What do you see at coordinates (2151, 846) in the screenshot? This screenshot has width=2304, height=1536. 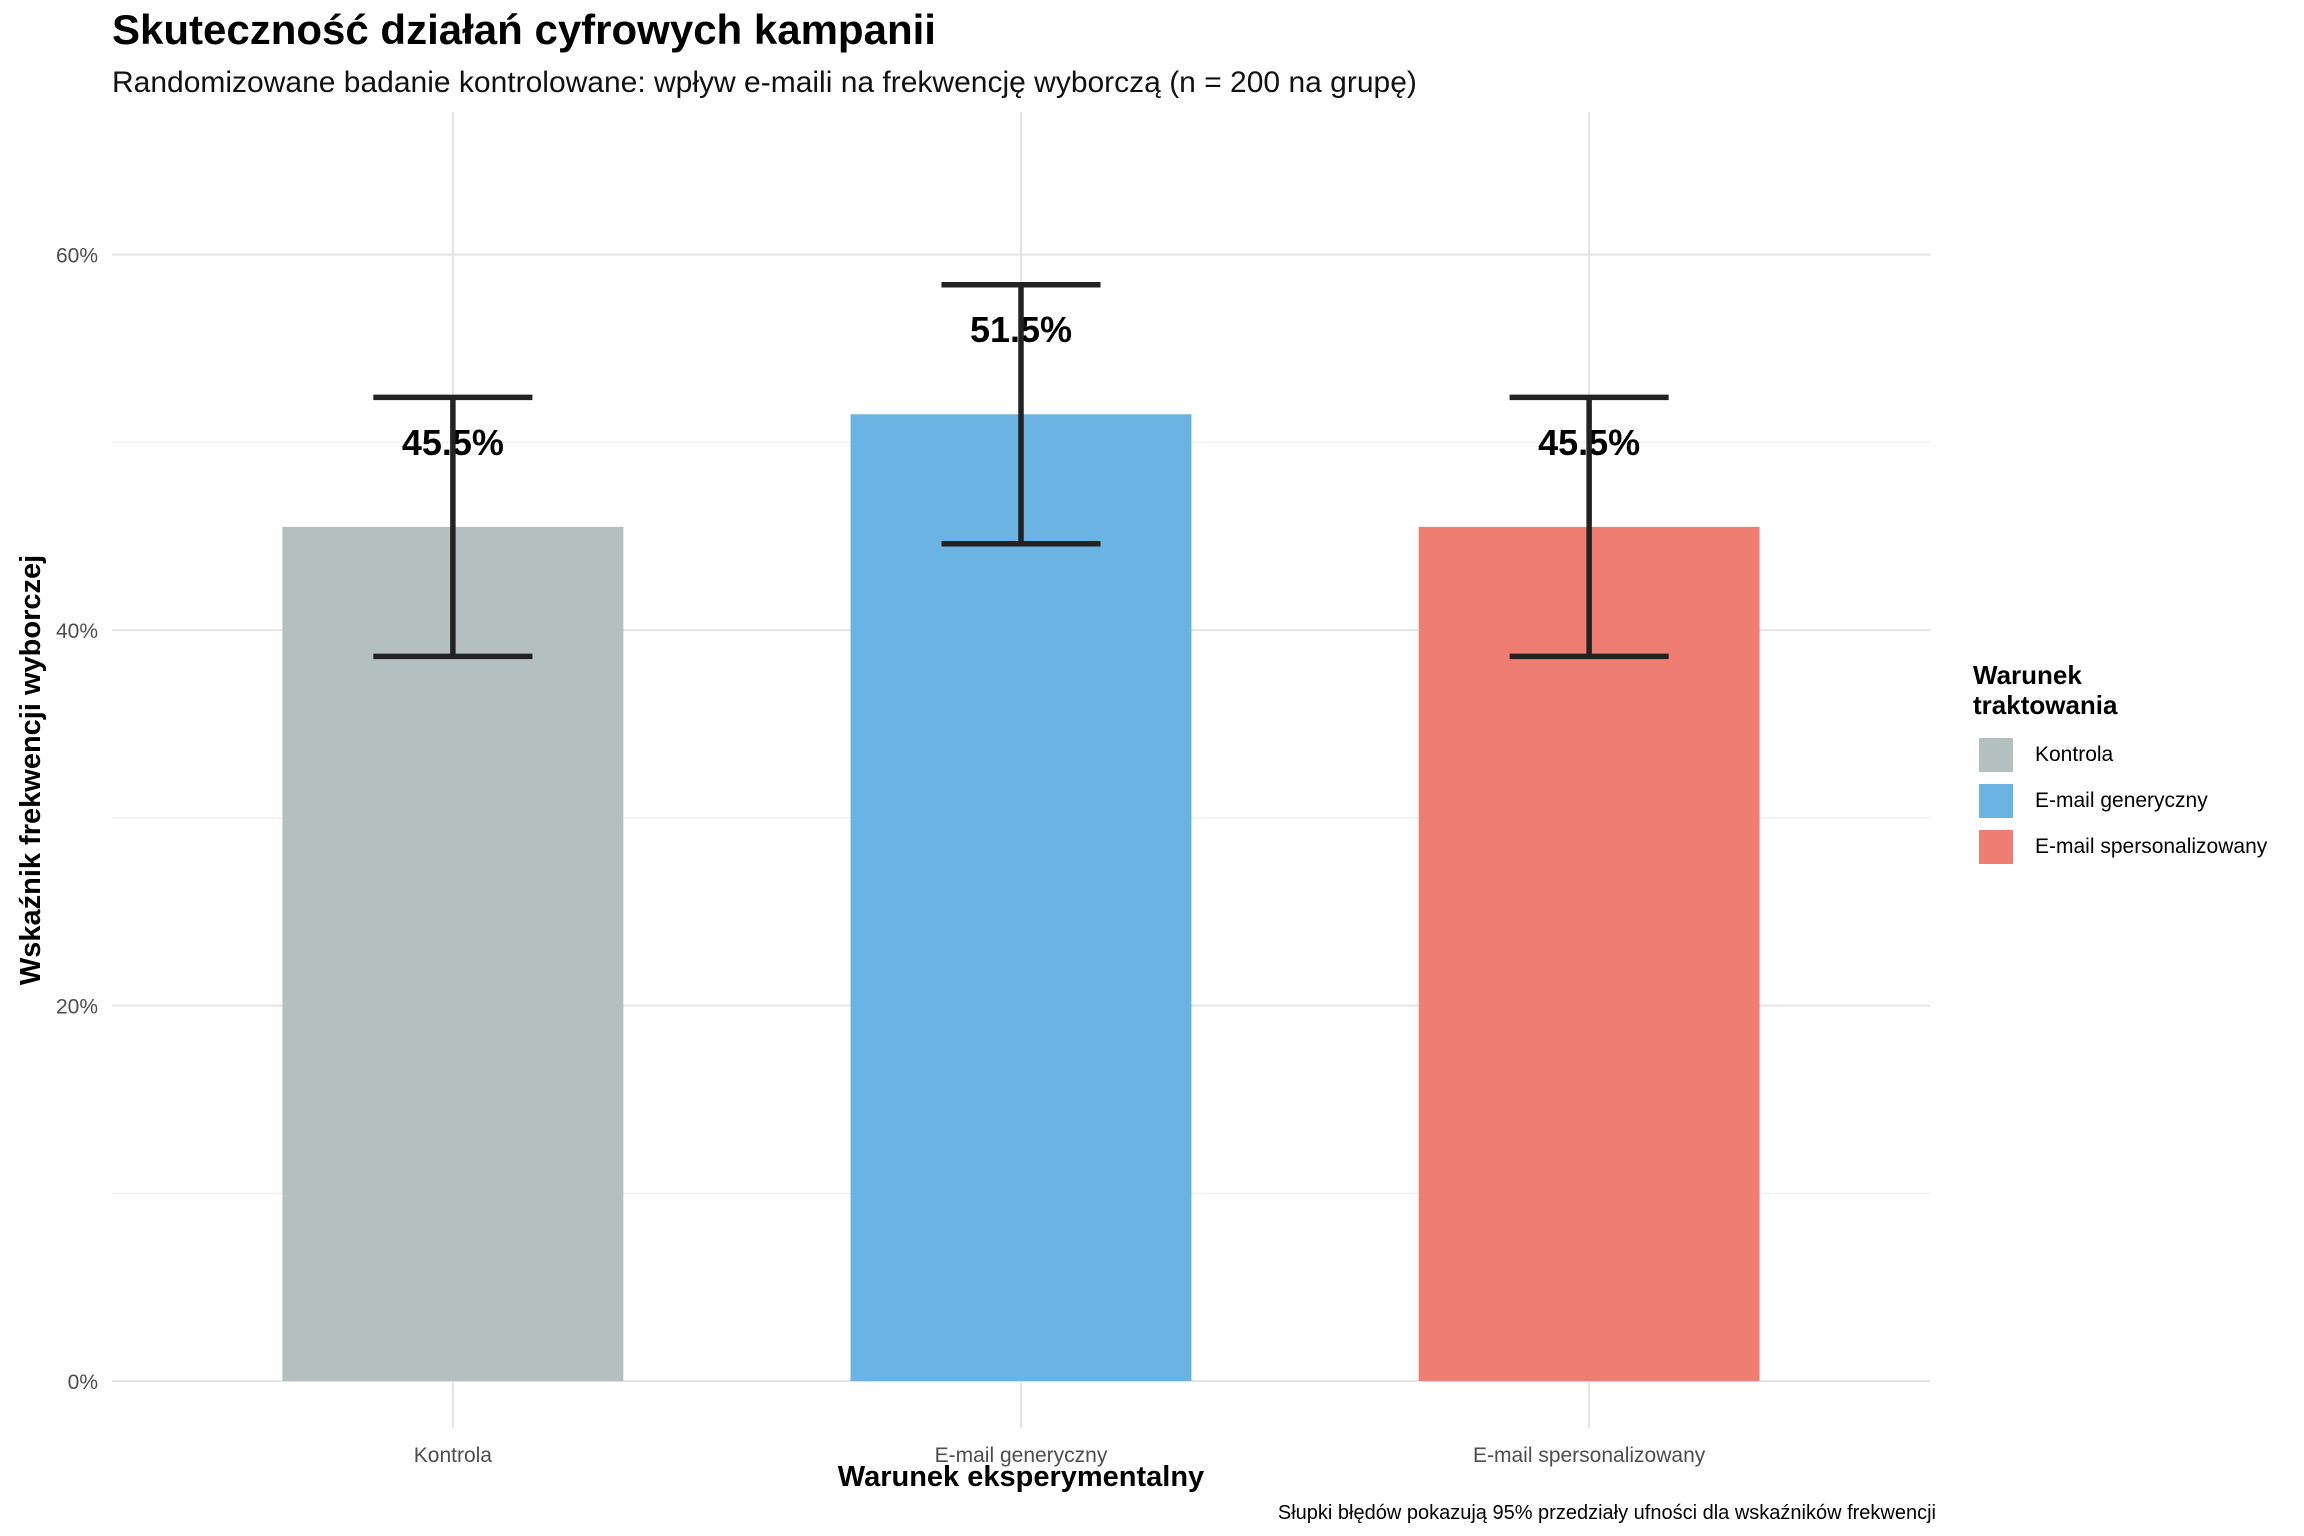 I see `legend-label: E-mail spersonalizowany` at bounding box center [2151, 846].